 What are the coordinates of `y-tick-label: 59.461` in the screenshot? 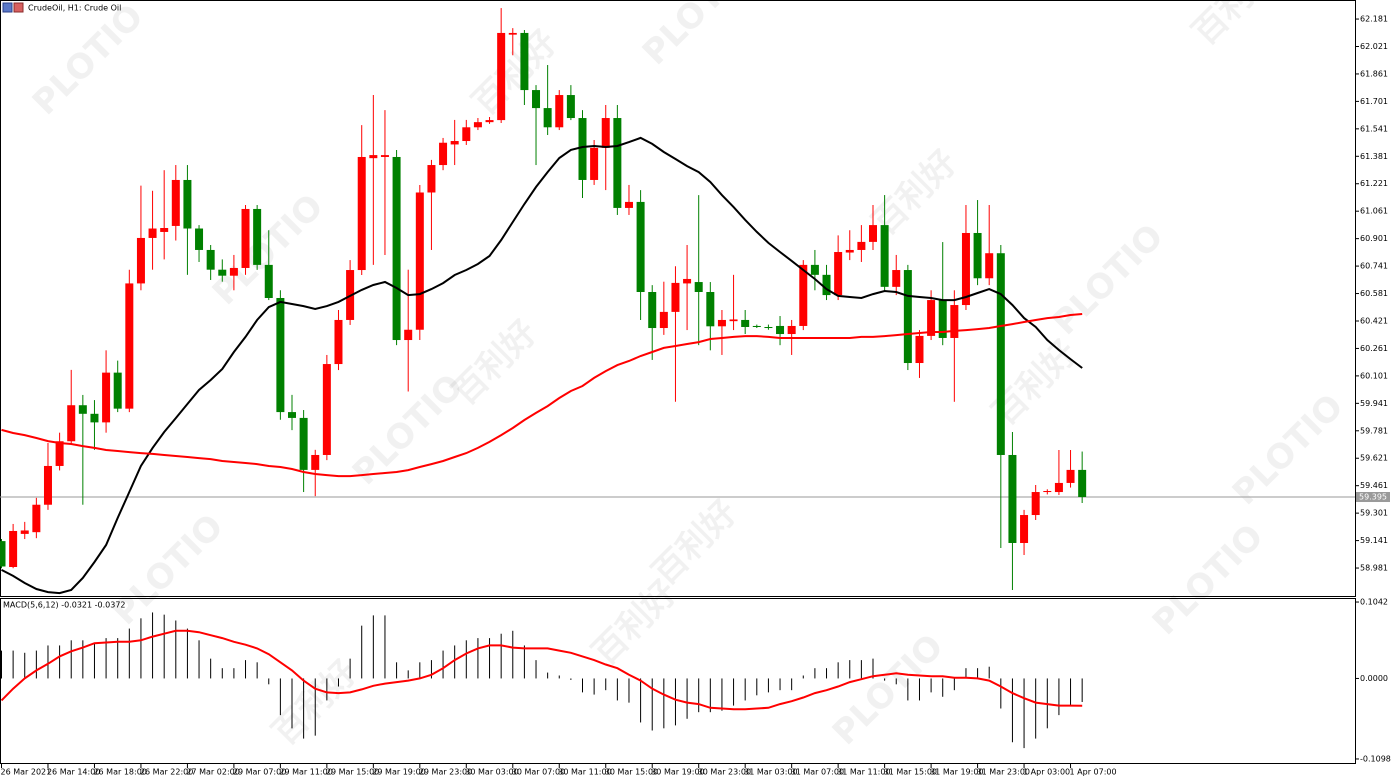 It's located at (1374, 485).